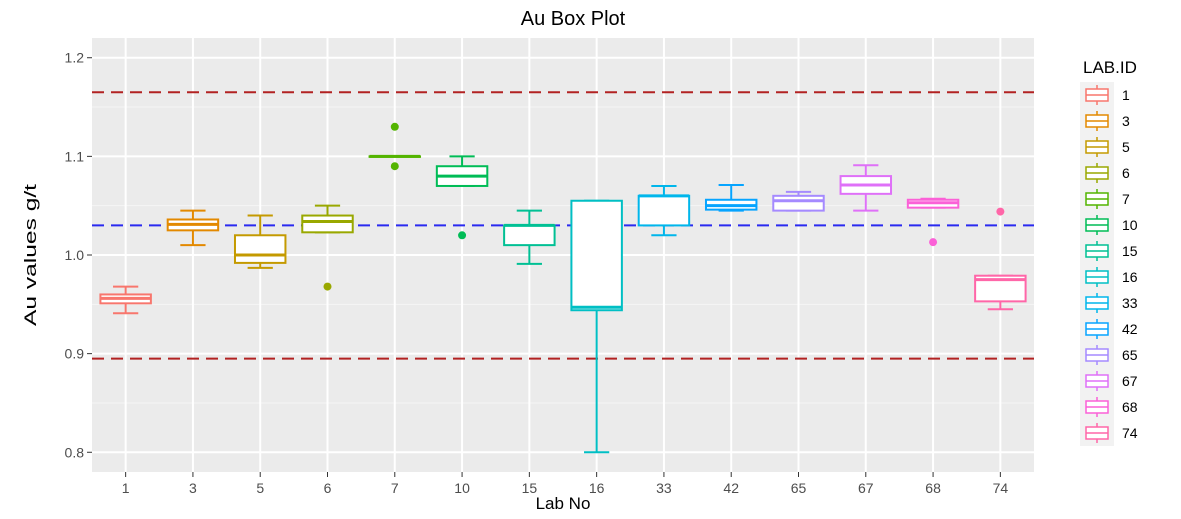 The image size is (1181, 519). I want to click on legend-item-67: 67, so click(1109, 381).